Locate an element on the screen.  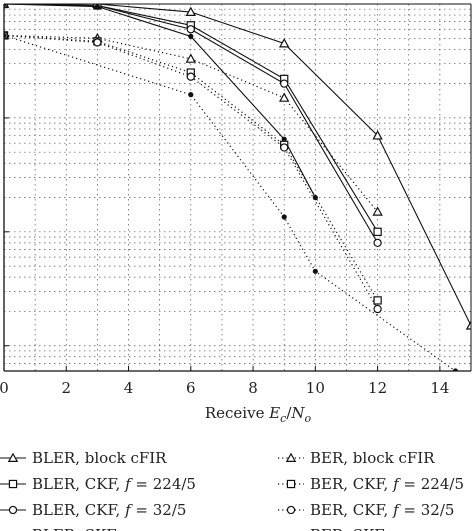
x-tick-label: 4 is located at coordinates (129, 388).